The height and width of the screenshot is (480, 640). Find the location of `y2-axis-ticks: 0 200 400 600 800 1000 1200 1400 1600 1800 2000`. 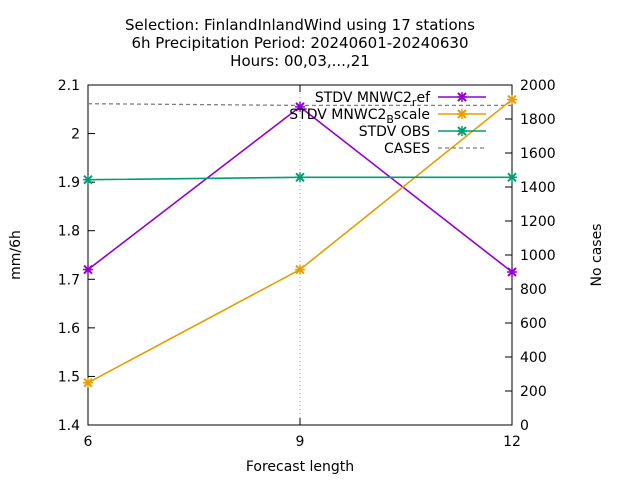

y2-axis-ticks: 0 200 400 600 800 1000 1200 1400 1600 1800 2000 is located at coordinates (530, 256).